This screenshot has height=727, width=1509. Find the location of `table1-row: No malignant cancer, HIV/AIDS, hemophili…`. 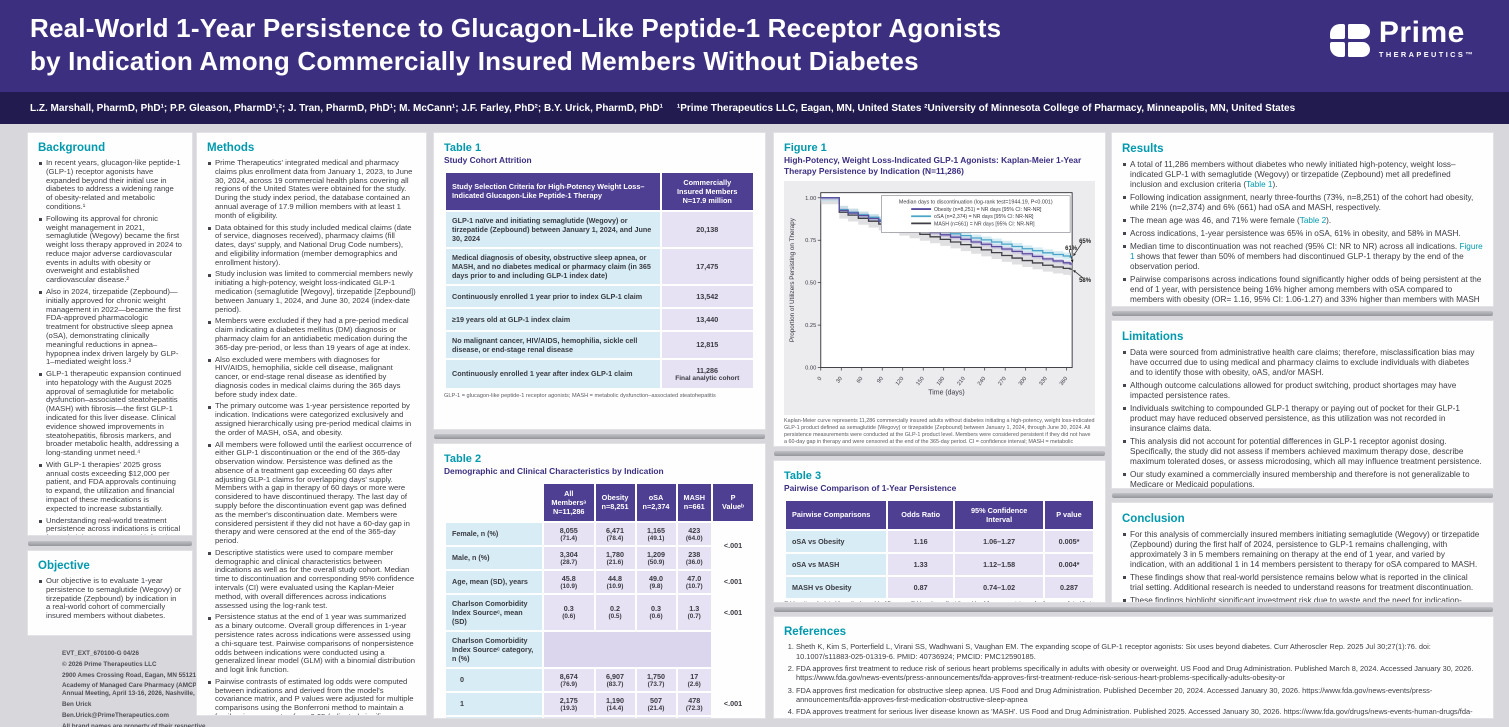

table1-row: No malignant cancer, HIV/AIDS, hemophili… is located at coordinates (599, 344).